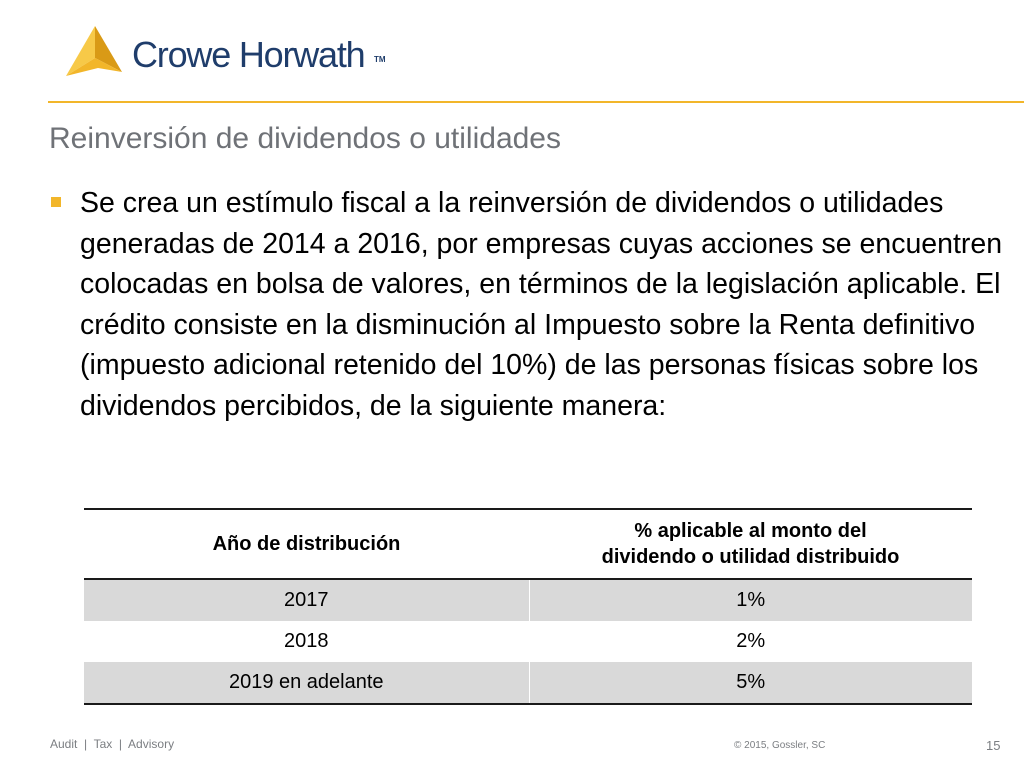 Image resolution: width=1024 pixels, height=768 pixels. What do you see at coordinates (750, 600) in the screenshot?
I see `cell-percent: 1%` at bounding box center [750, 600].